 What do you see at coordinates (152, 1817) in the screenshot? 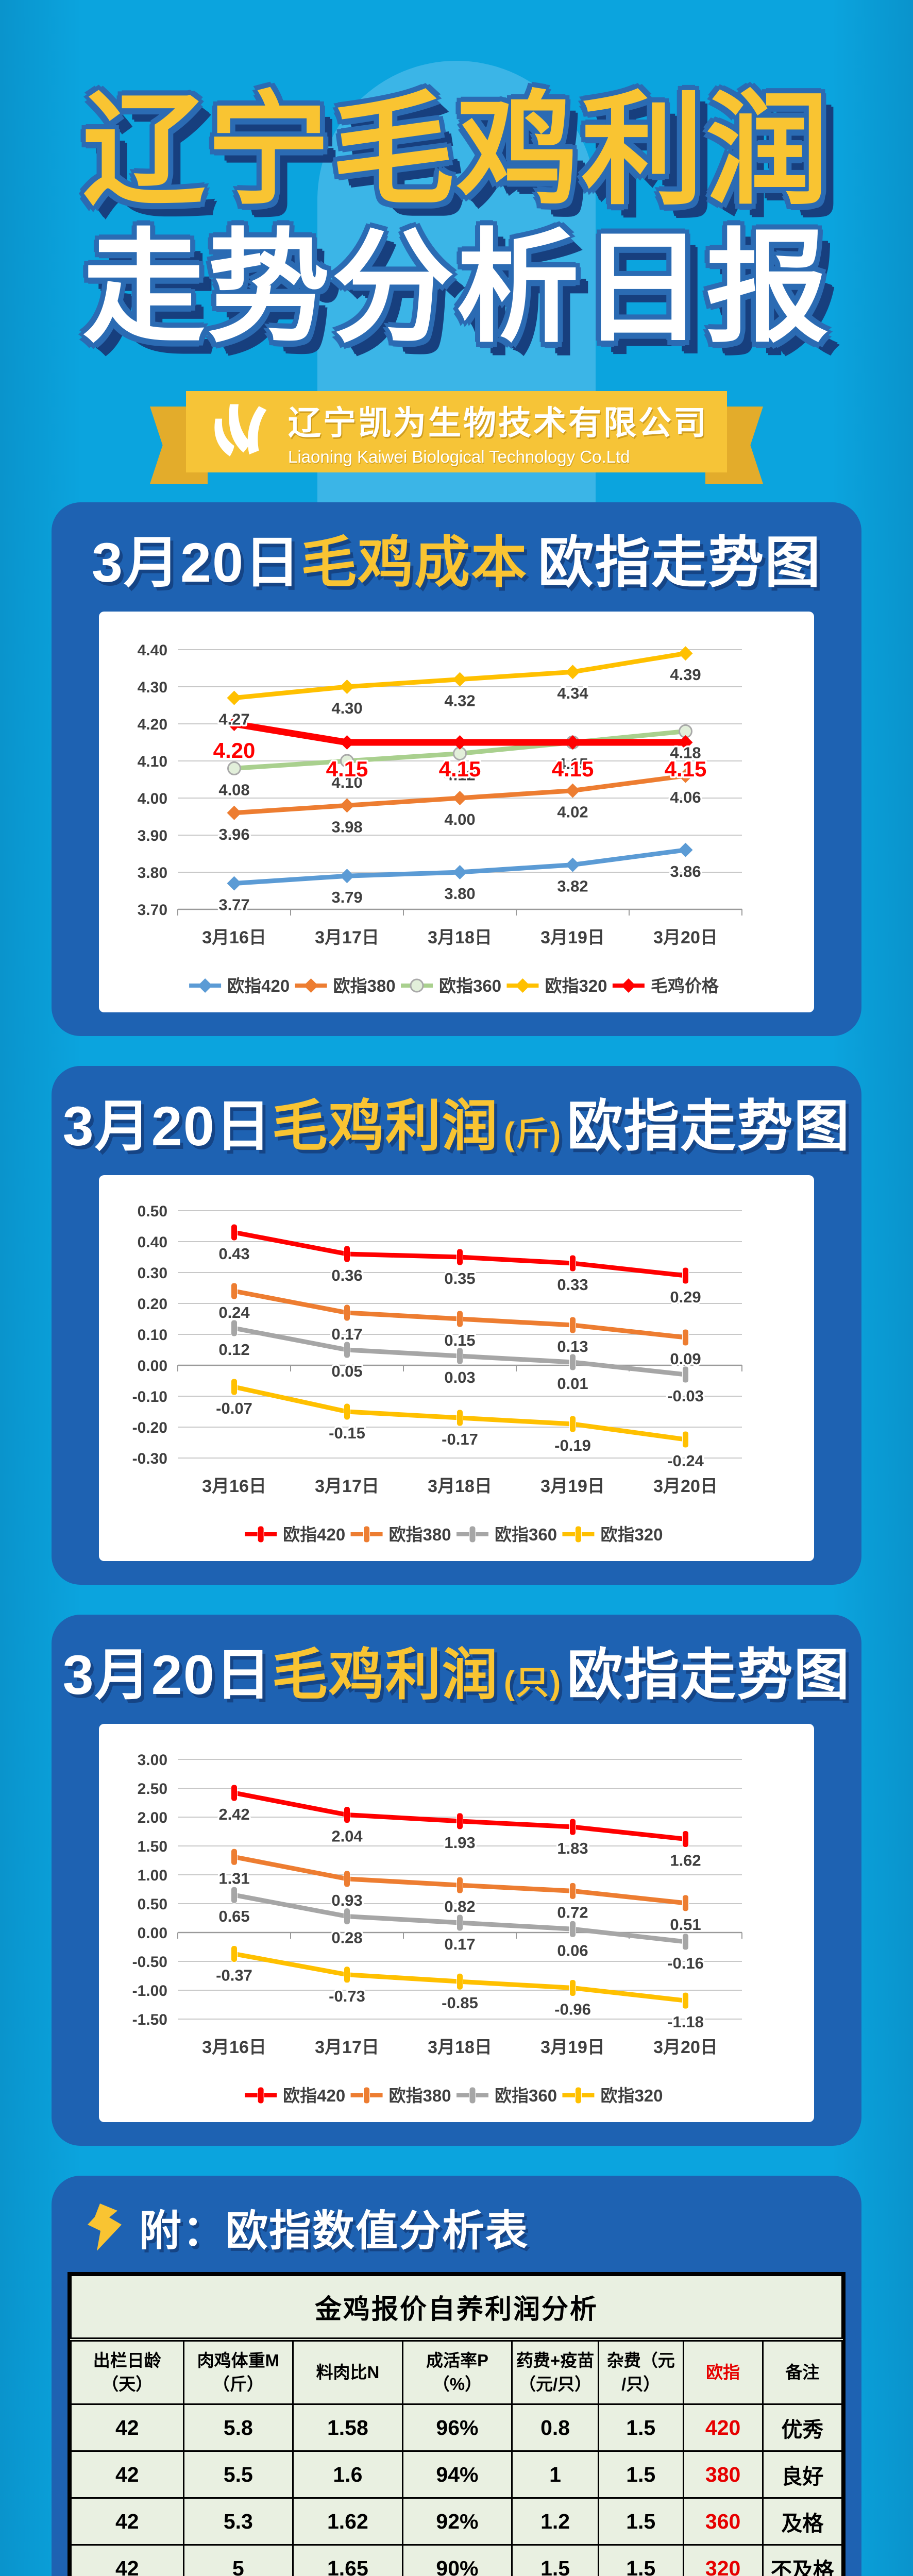
I see `svg-text: 2.00` at bounding box center [152, 1817].